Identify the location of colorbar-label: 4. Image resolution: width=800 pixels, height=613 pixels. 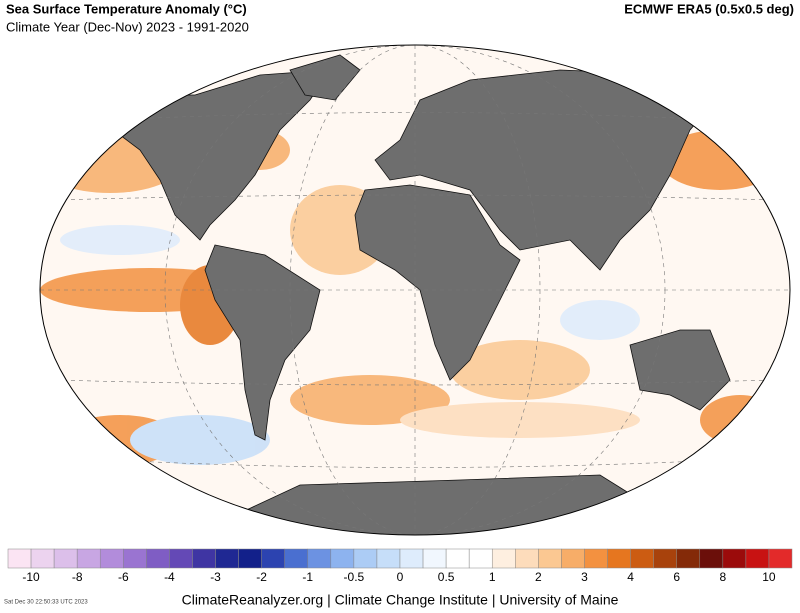
(630, 577).